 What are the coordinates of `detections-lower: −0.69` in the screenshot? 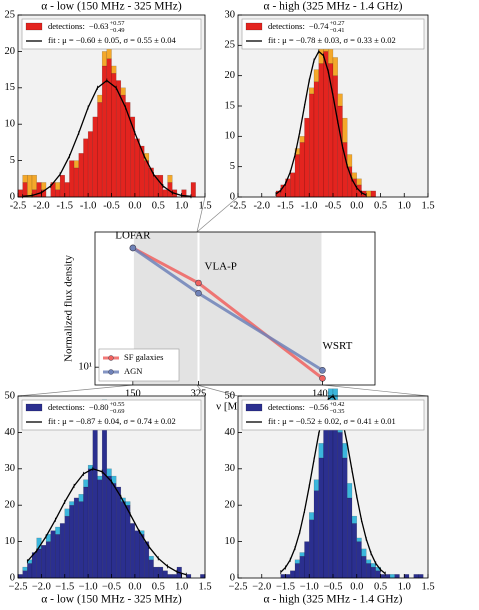 It's located at (117, 411).